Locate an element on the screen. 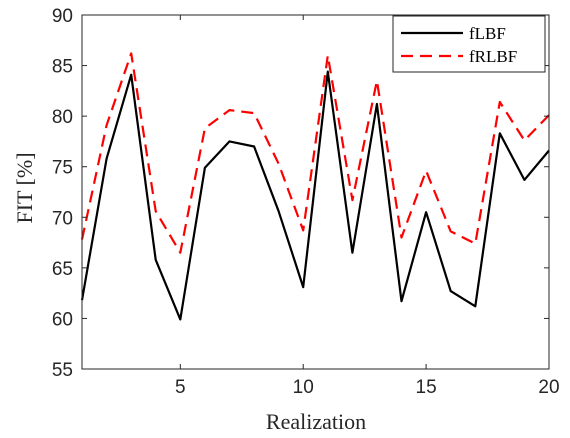 The width and height of the screenshot is (570, 438). x-tick-label: 20 is located at coordinates (548, 387).